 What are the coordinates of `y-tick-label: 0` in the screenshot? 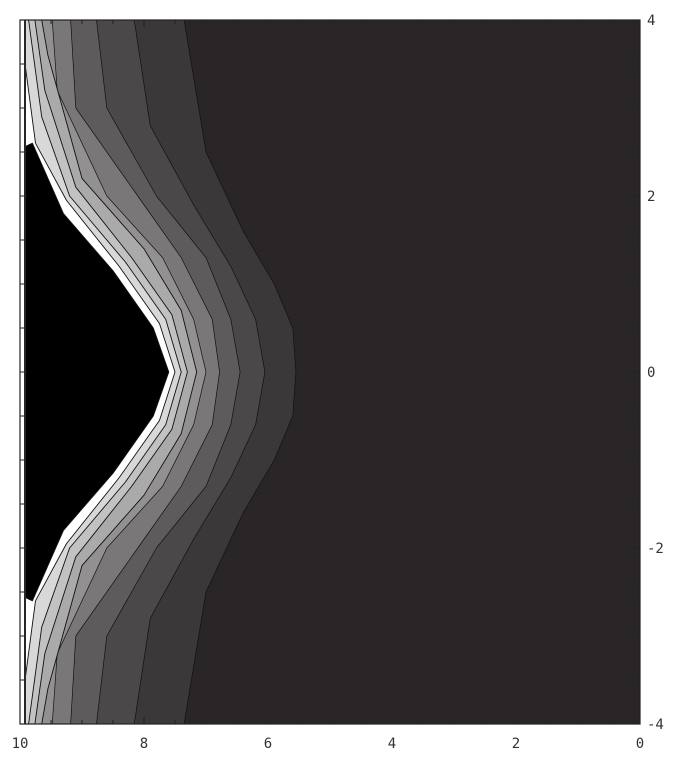 It's located at (651, 373).